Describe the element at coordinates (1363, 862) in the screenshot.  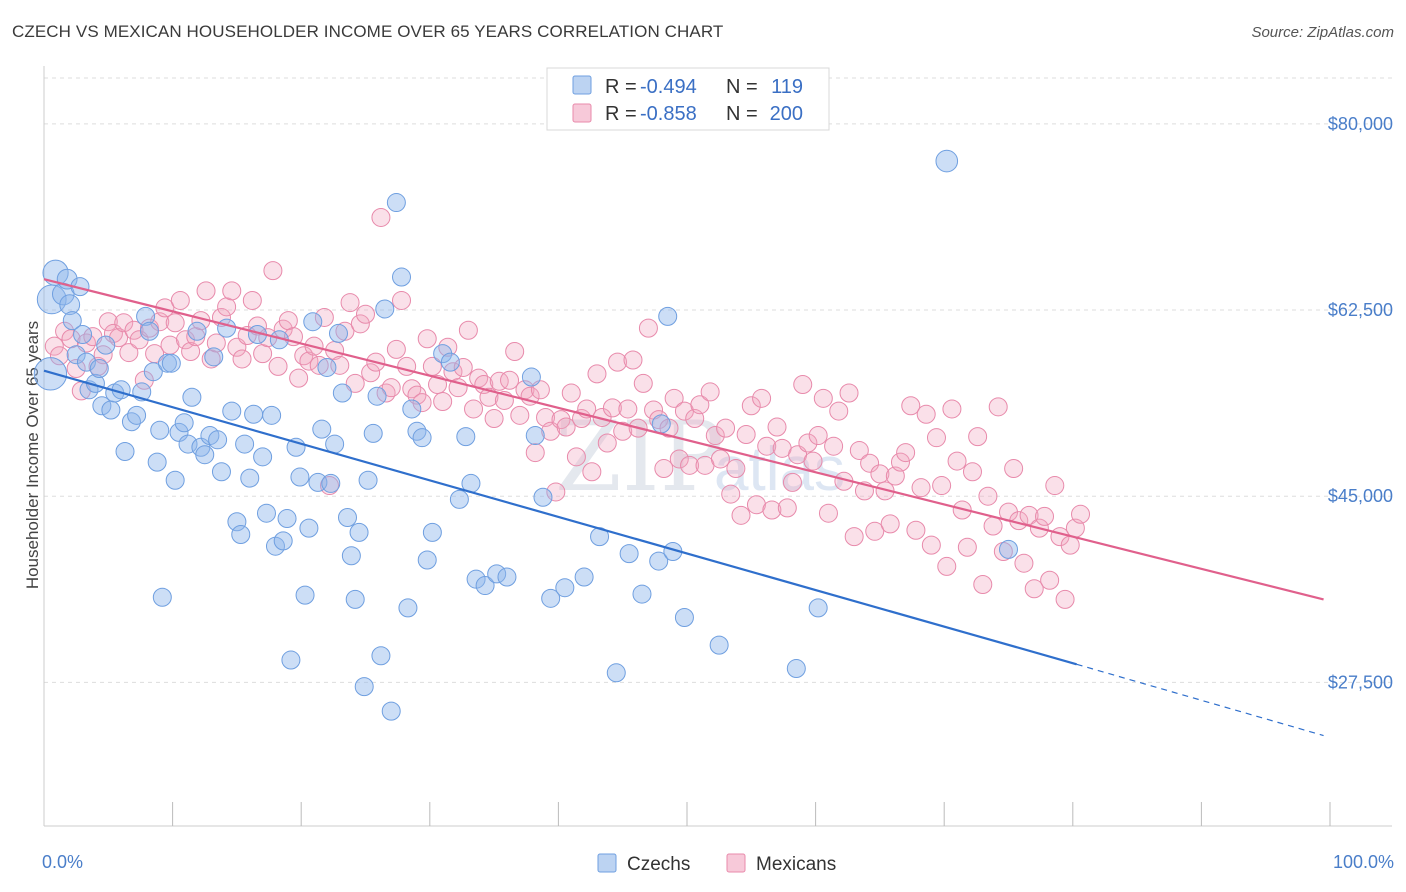
I see `x-tick-label-max: 100.0%` at that location.